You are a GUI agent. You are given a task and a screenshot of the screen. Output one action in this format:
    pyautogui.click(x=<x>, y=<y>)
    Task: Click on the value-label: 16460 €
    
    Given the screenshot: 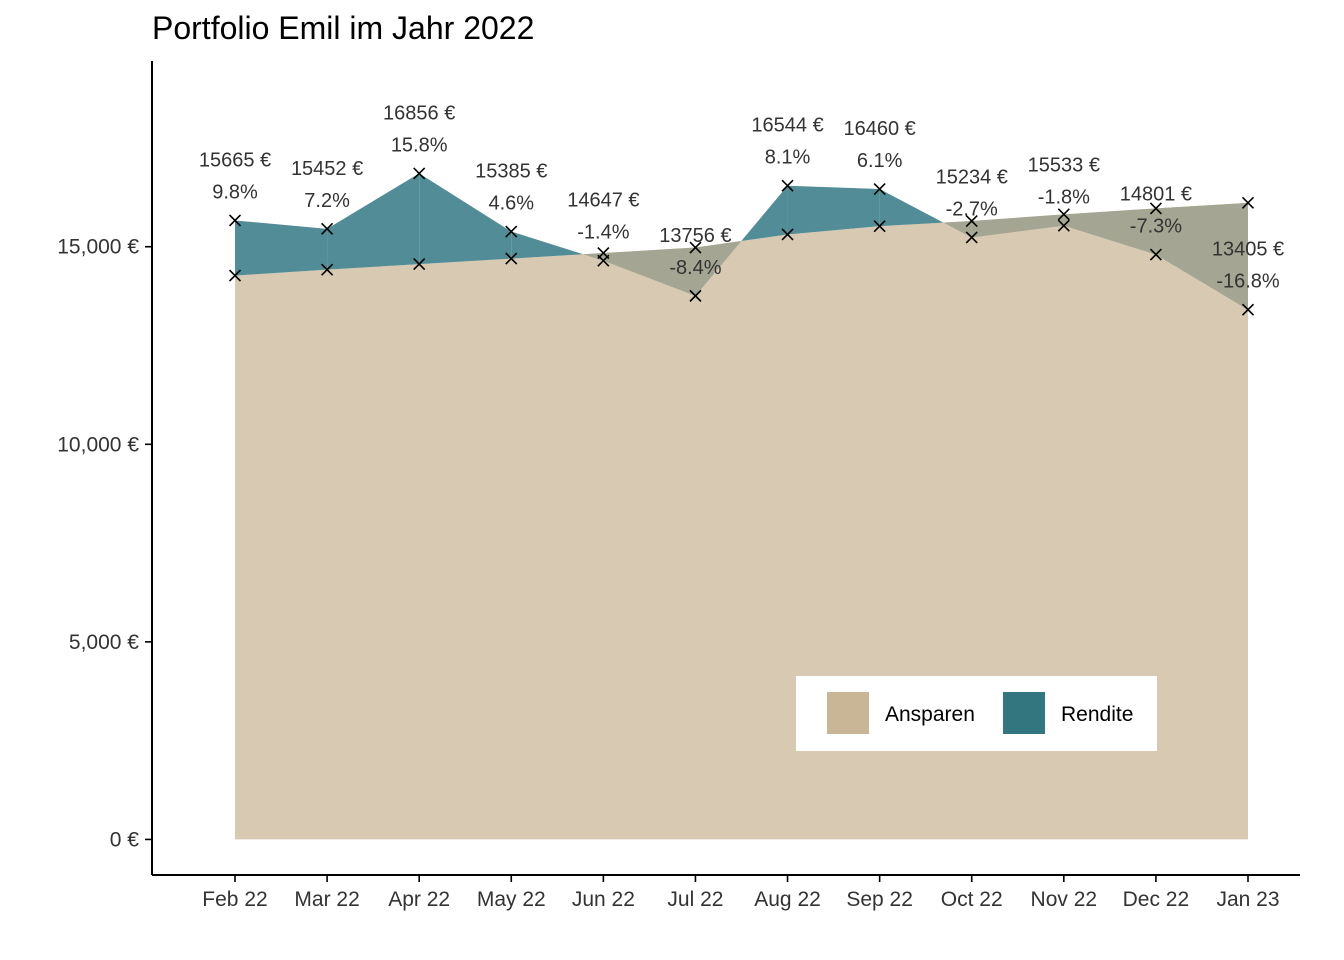 What is the action you would take?
    pyautogui.click(x=879, y=129)
    